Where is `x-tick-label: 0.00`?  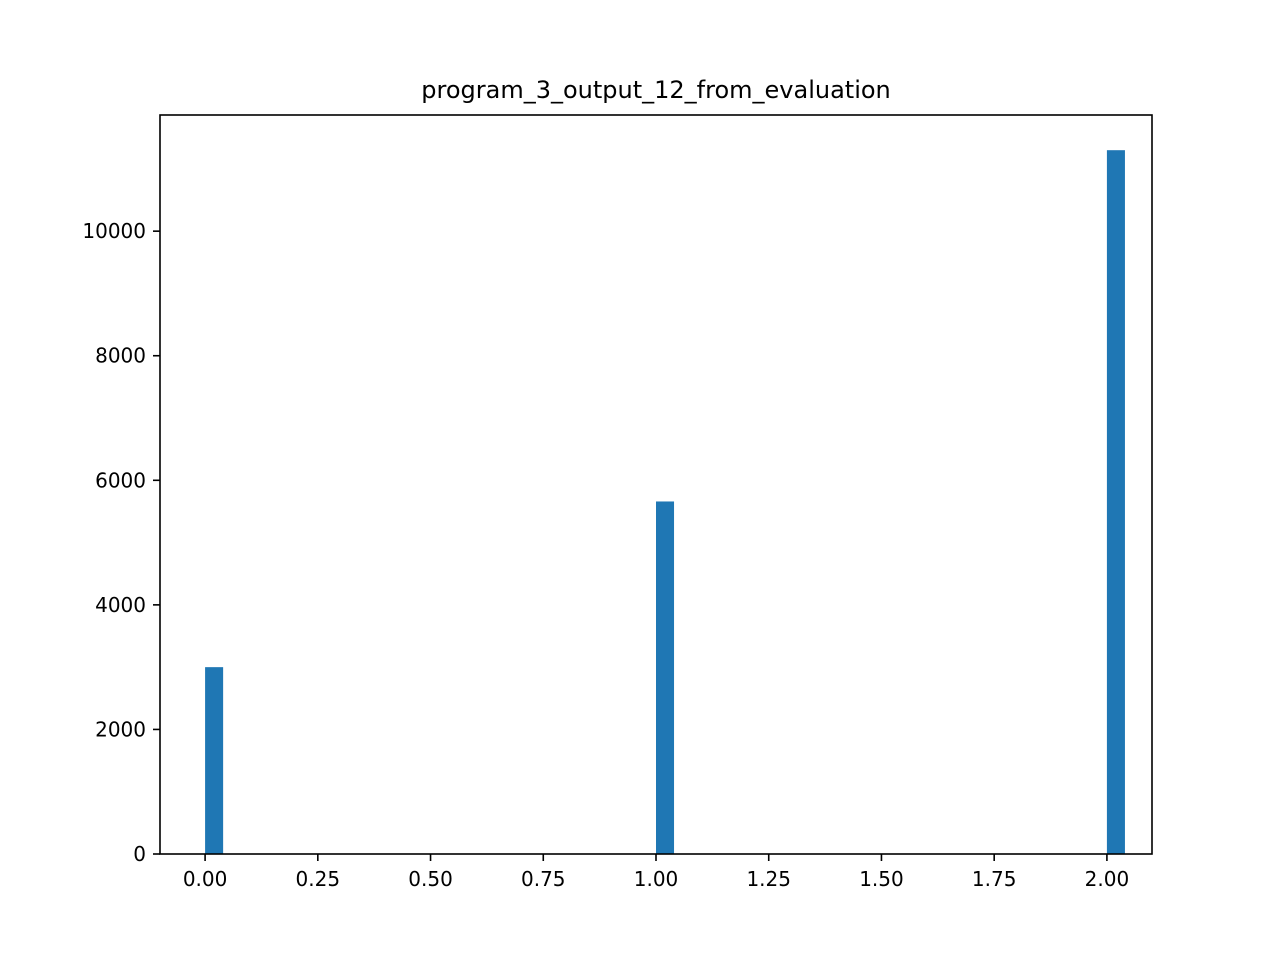 x-tick-label: 0.00 is located at coordinates (205, 879).